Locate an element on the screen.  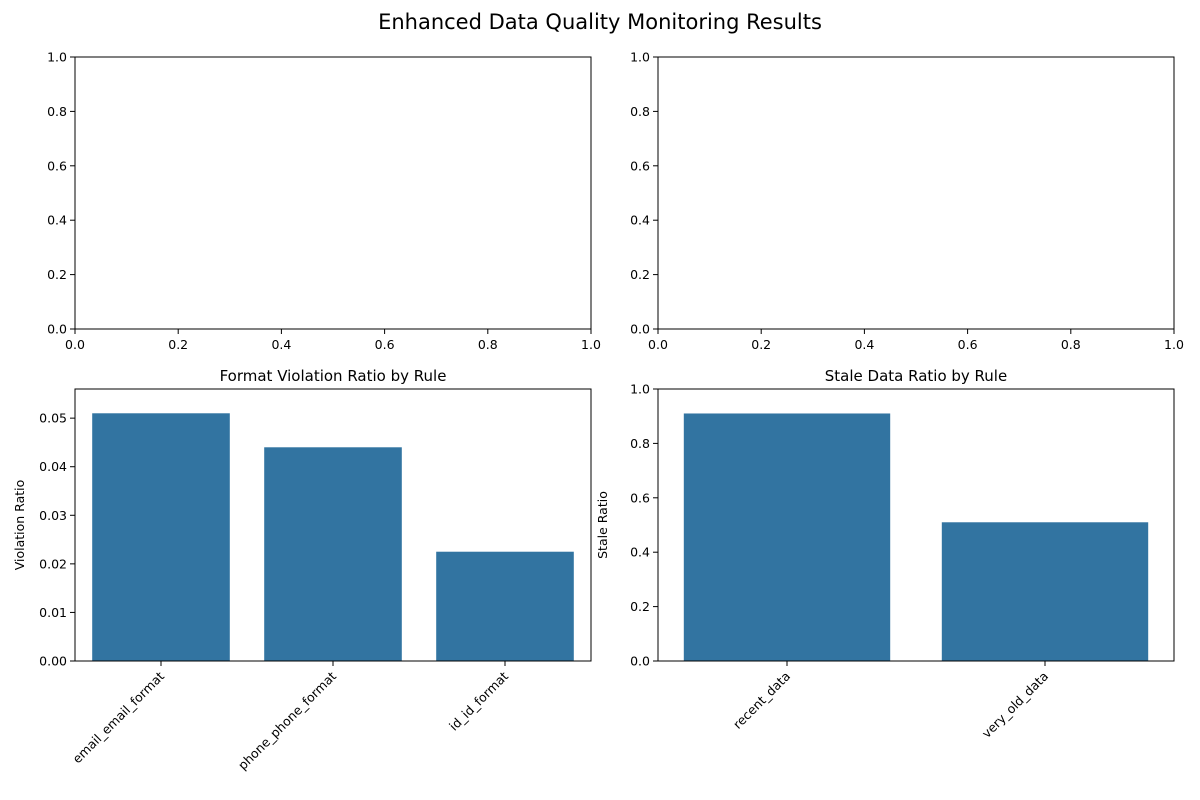
y-tick-label: 0.03 is located at coordinates (53, 515).